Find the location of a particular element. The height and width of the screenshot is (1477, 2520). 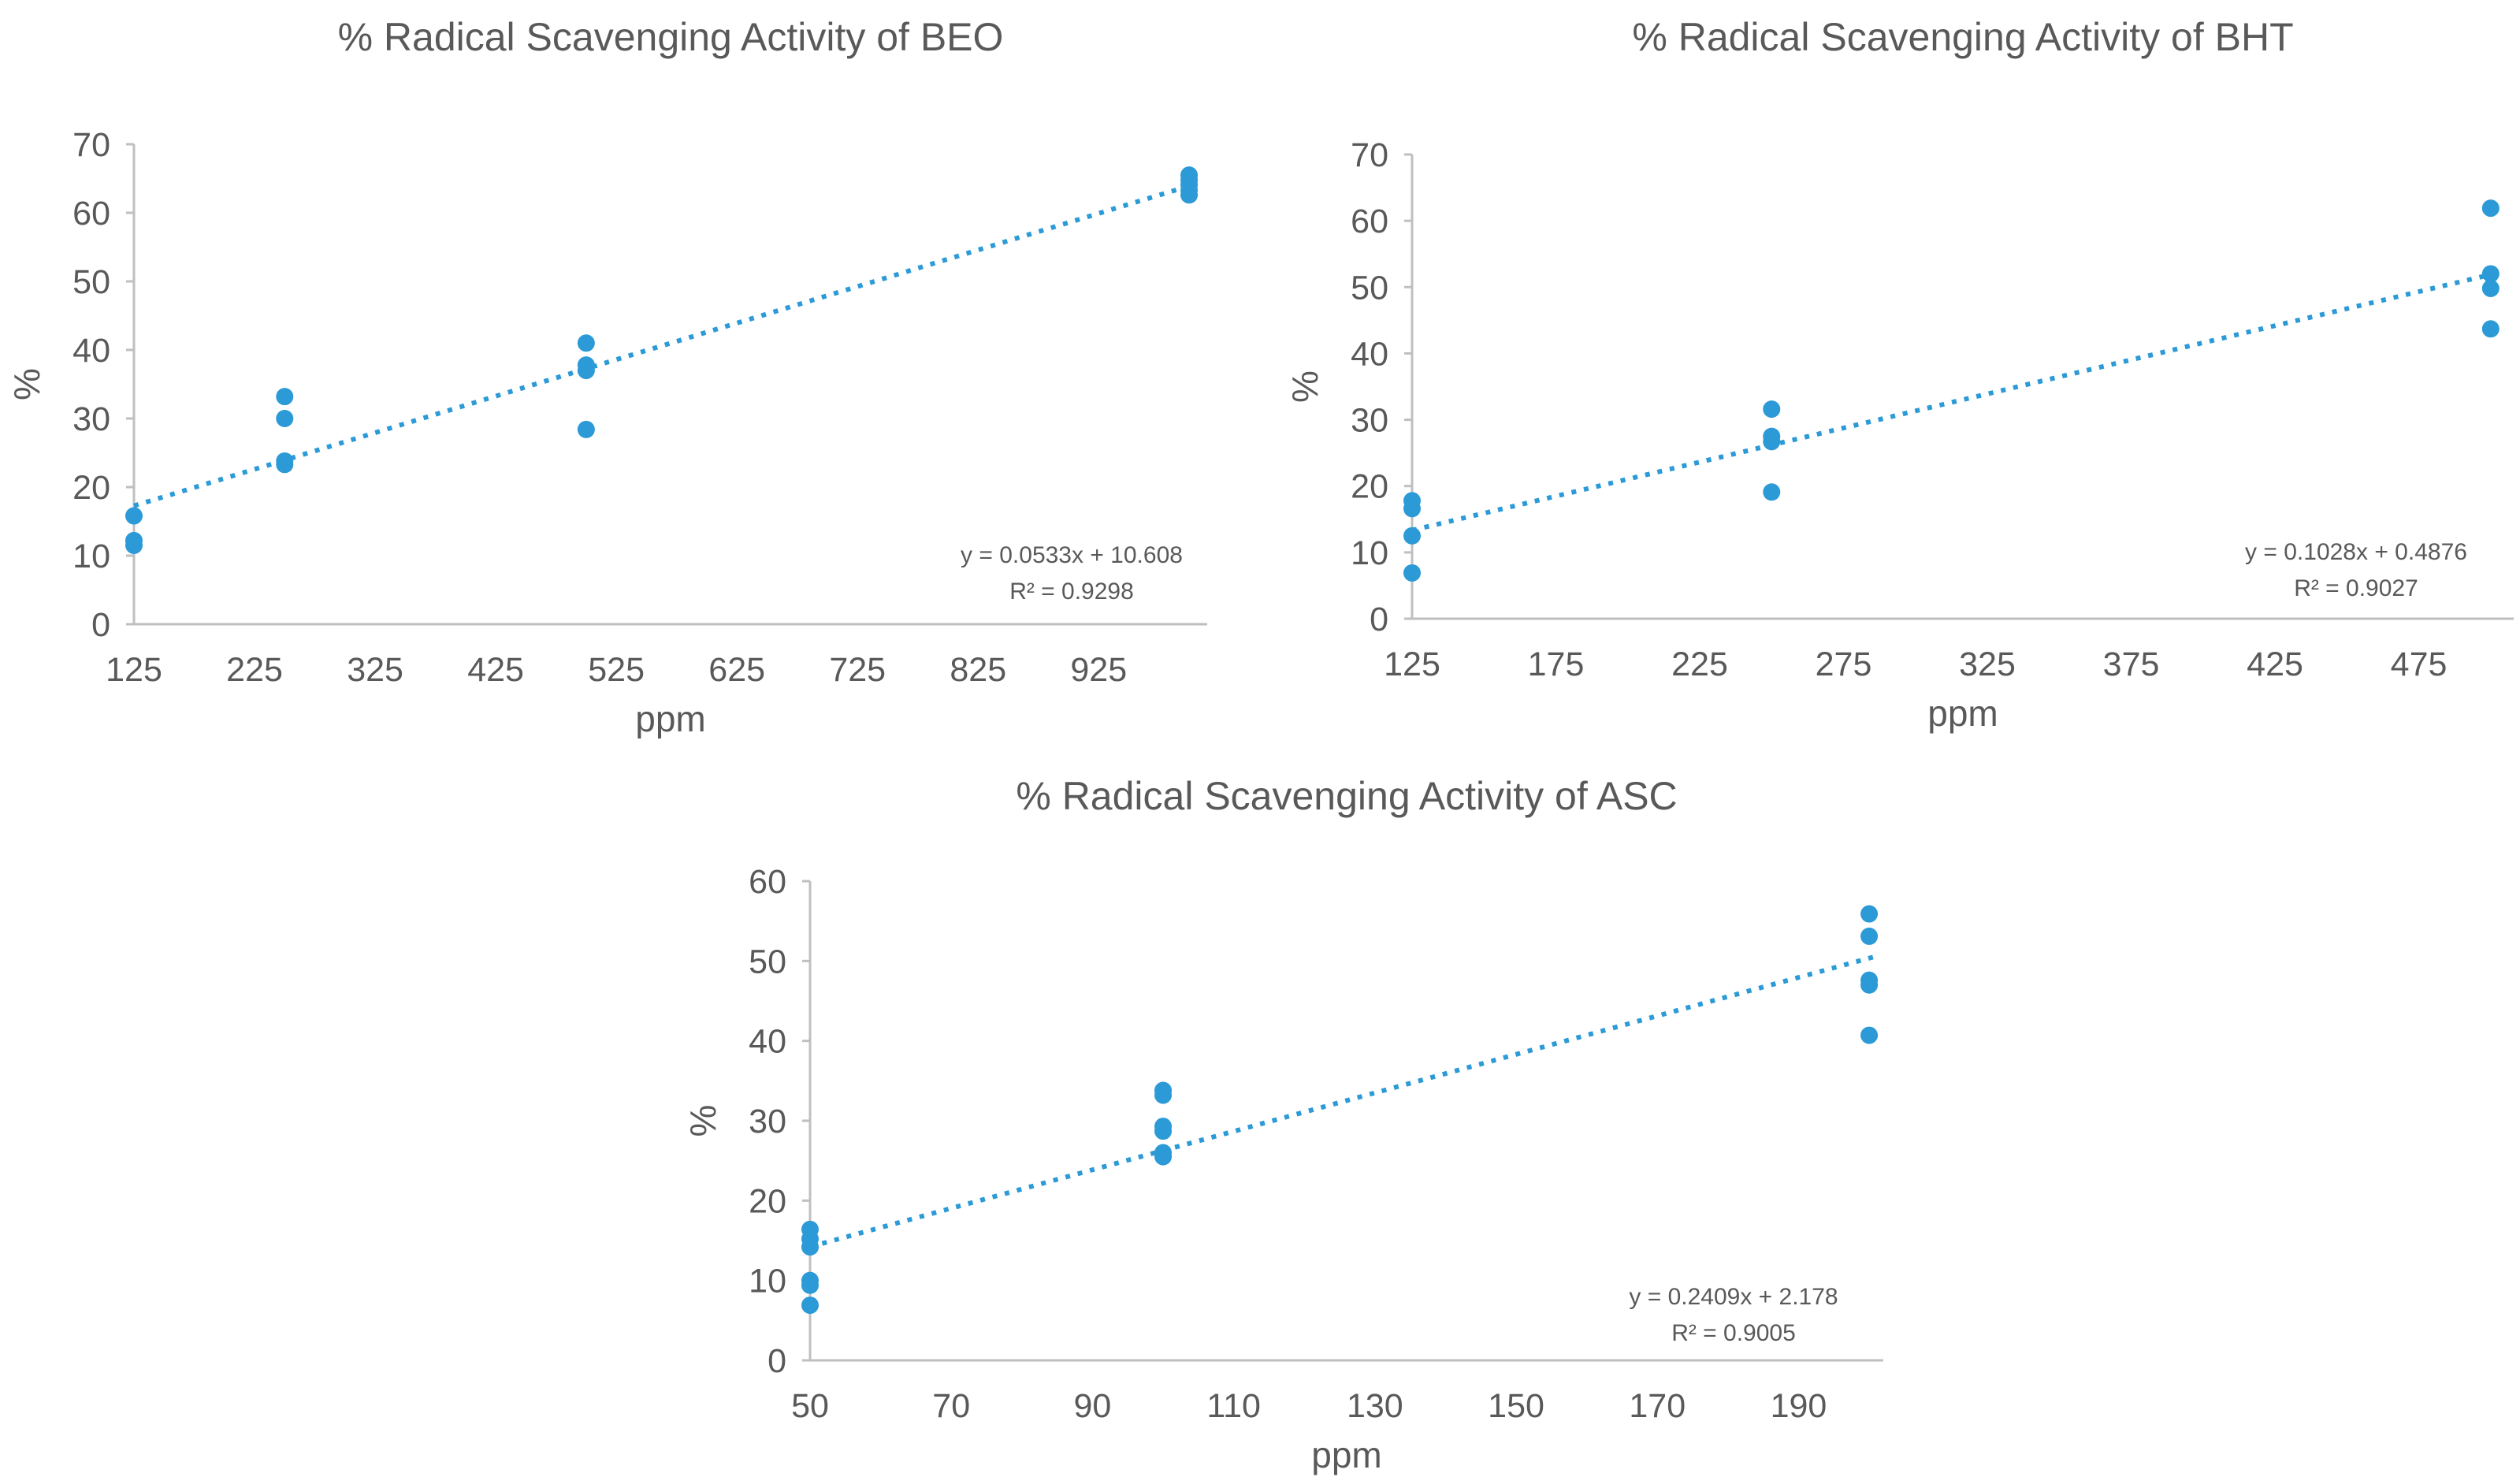

bht-trendline-equation: y = 0.1028x + 0.4876 R² = 0.9027 is located at coordinates (2335, 570).